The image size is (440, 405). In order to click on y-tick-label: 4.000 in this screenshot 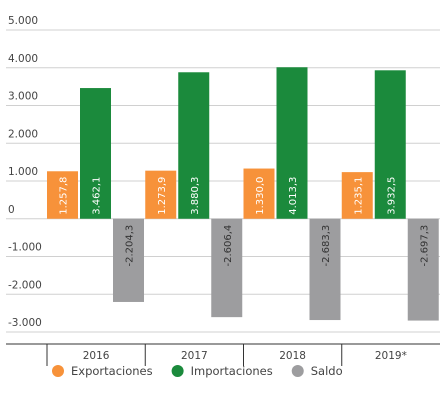, I will do `click(23, 59)`.